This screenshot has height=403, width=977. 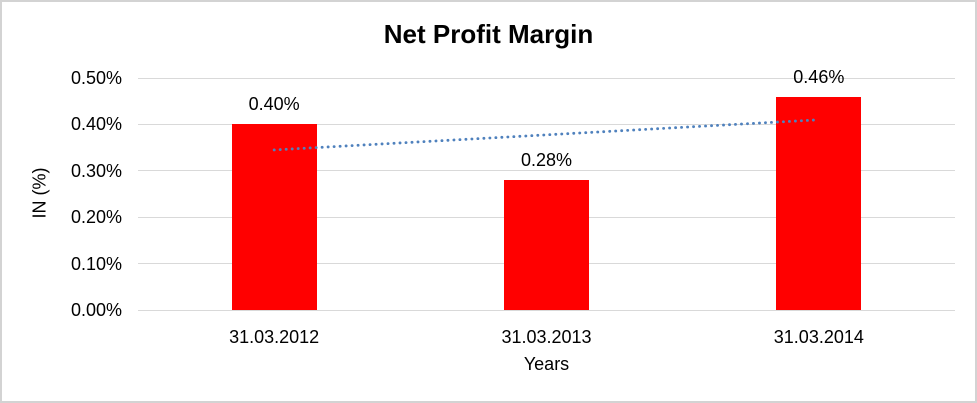 I want to click on y-tick-label: 0.50%, so click(x=96, y=78).